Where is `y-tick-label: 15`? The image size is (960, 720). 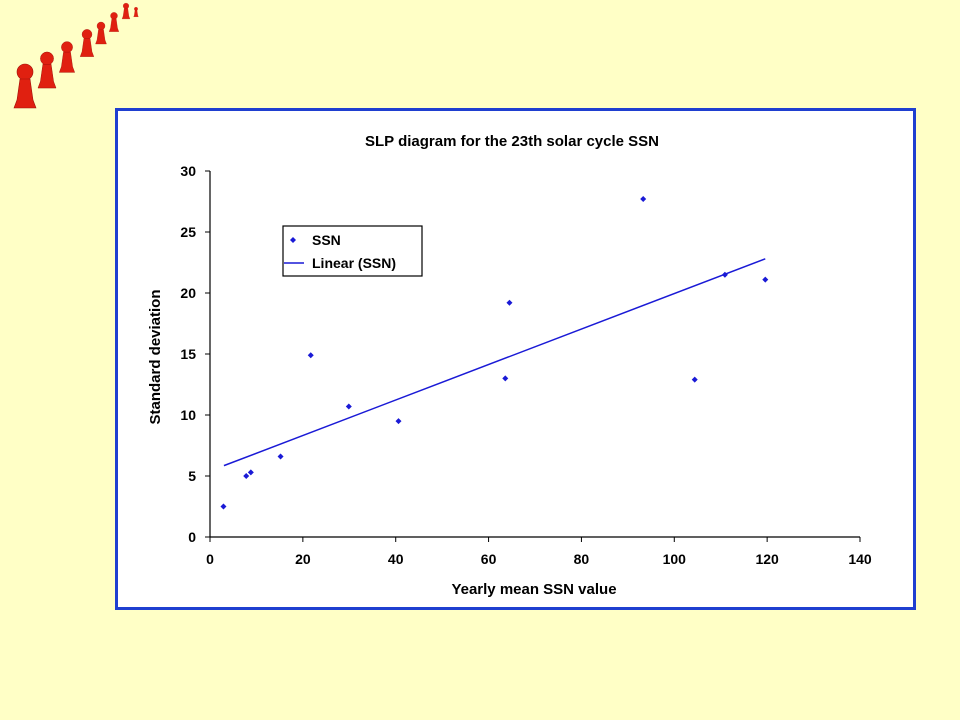 y-tick-label: 15 is located at coordinates (188, 354).